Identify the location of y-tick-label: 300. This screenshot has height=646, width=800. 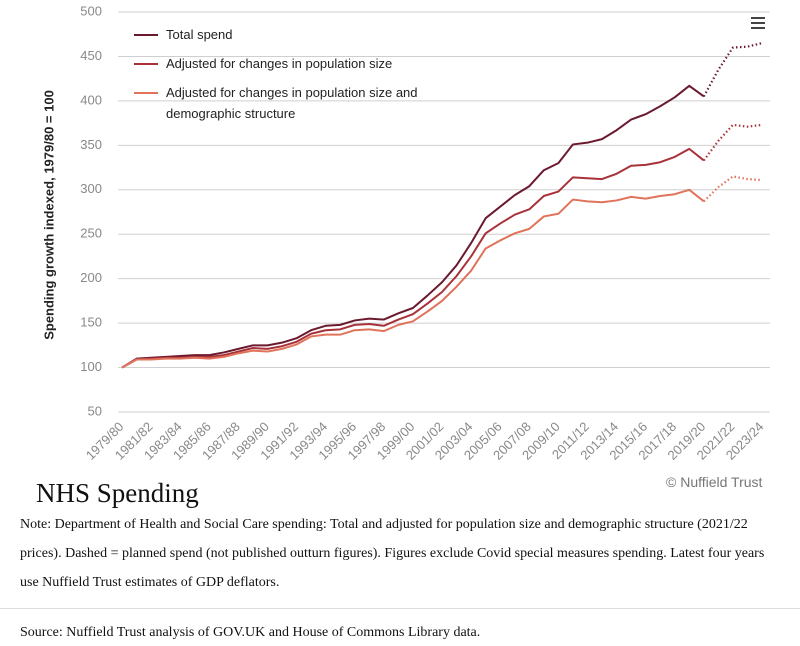
(91, 188).